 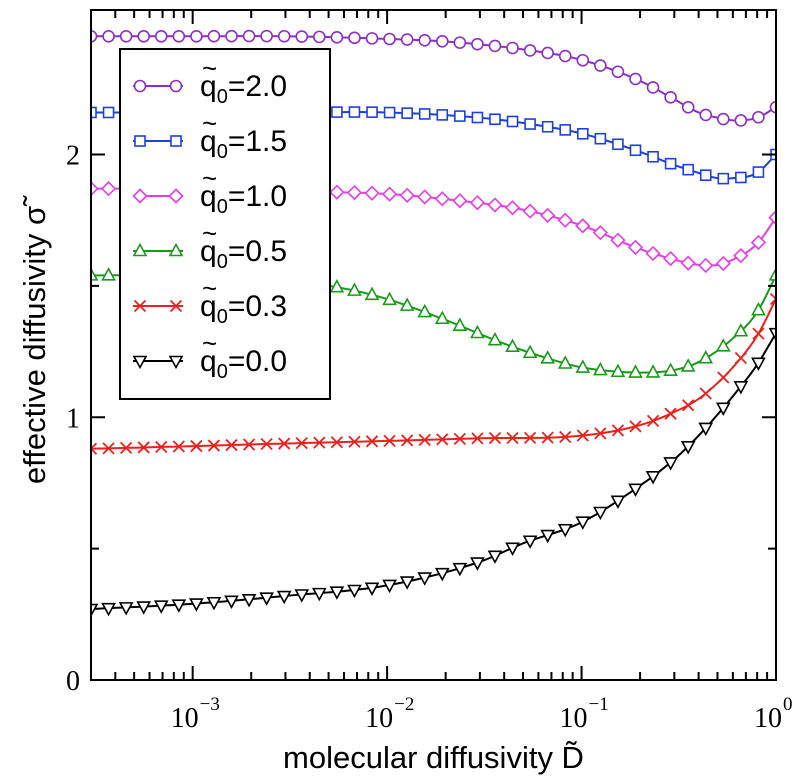 What do you see at coordinates (210, 704) in the screenshot?
I see `x-tick-exponent: −3` at bounding box center [210, 704].